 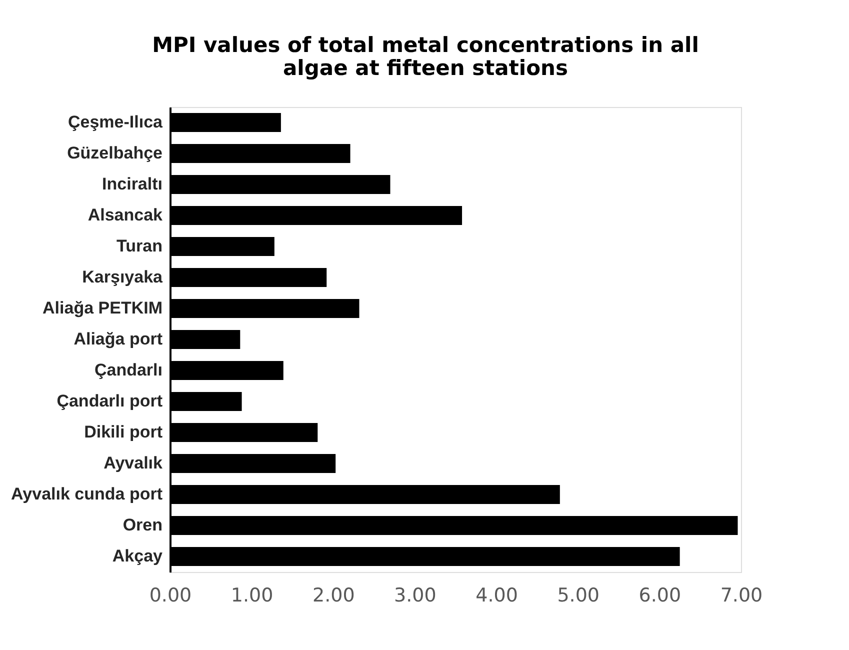 I want to click on y-tick-label: Inciraltı, so click(x=132, y=184).